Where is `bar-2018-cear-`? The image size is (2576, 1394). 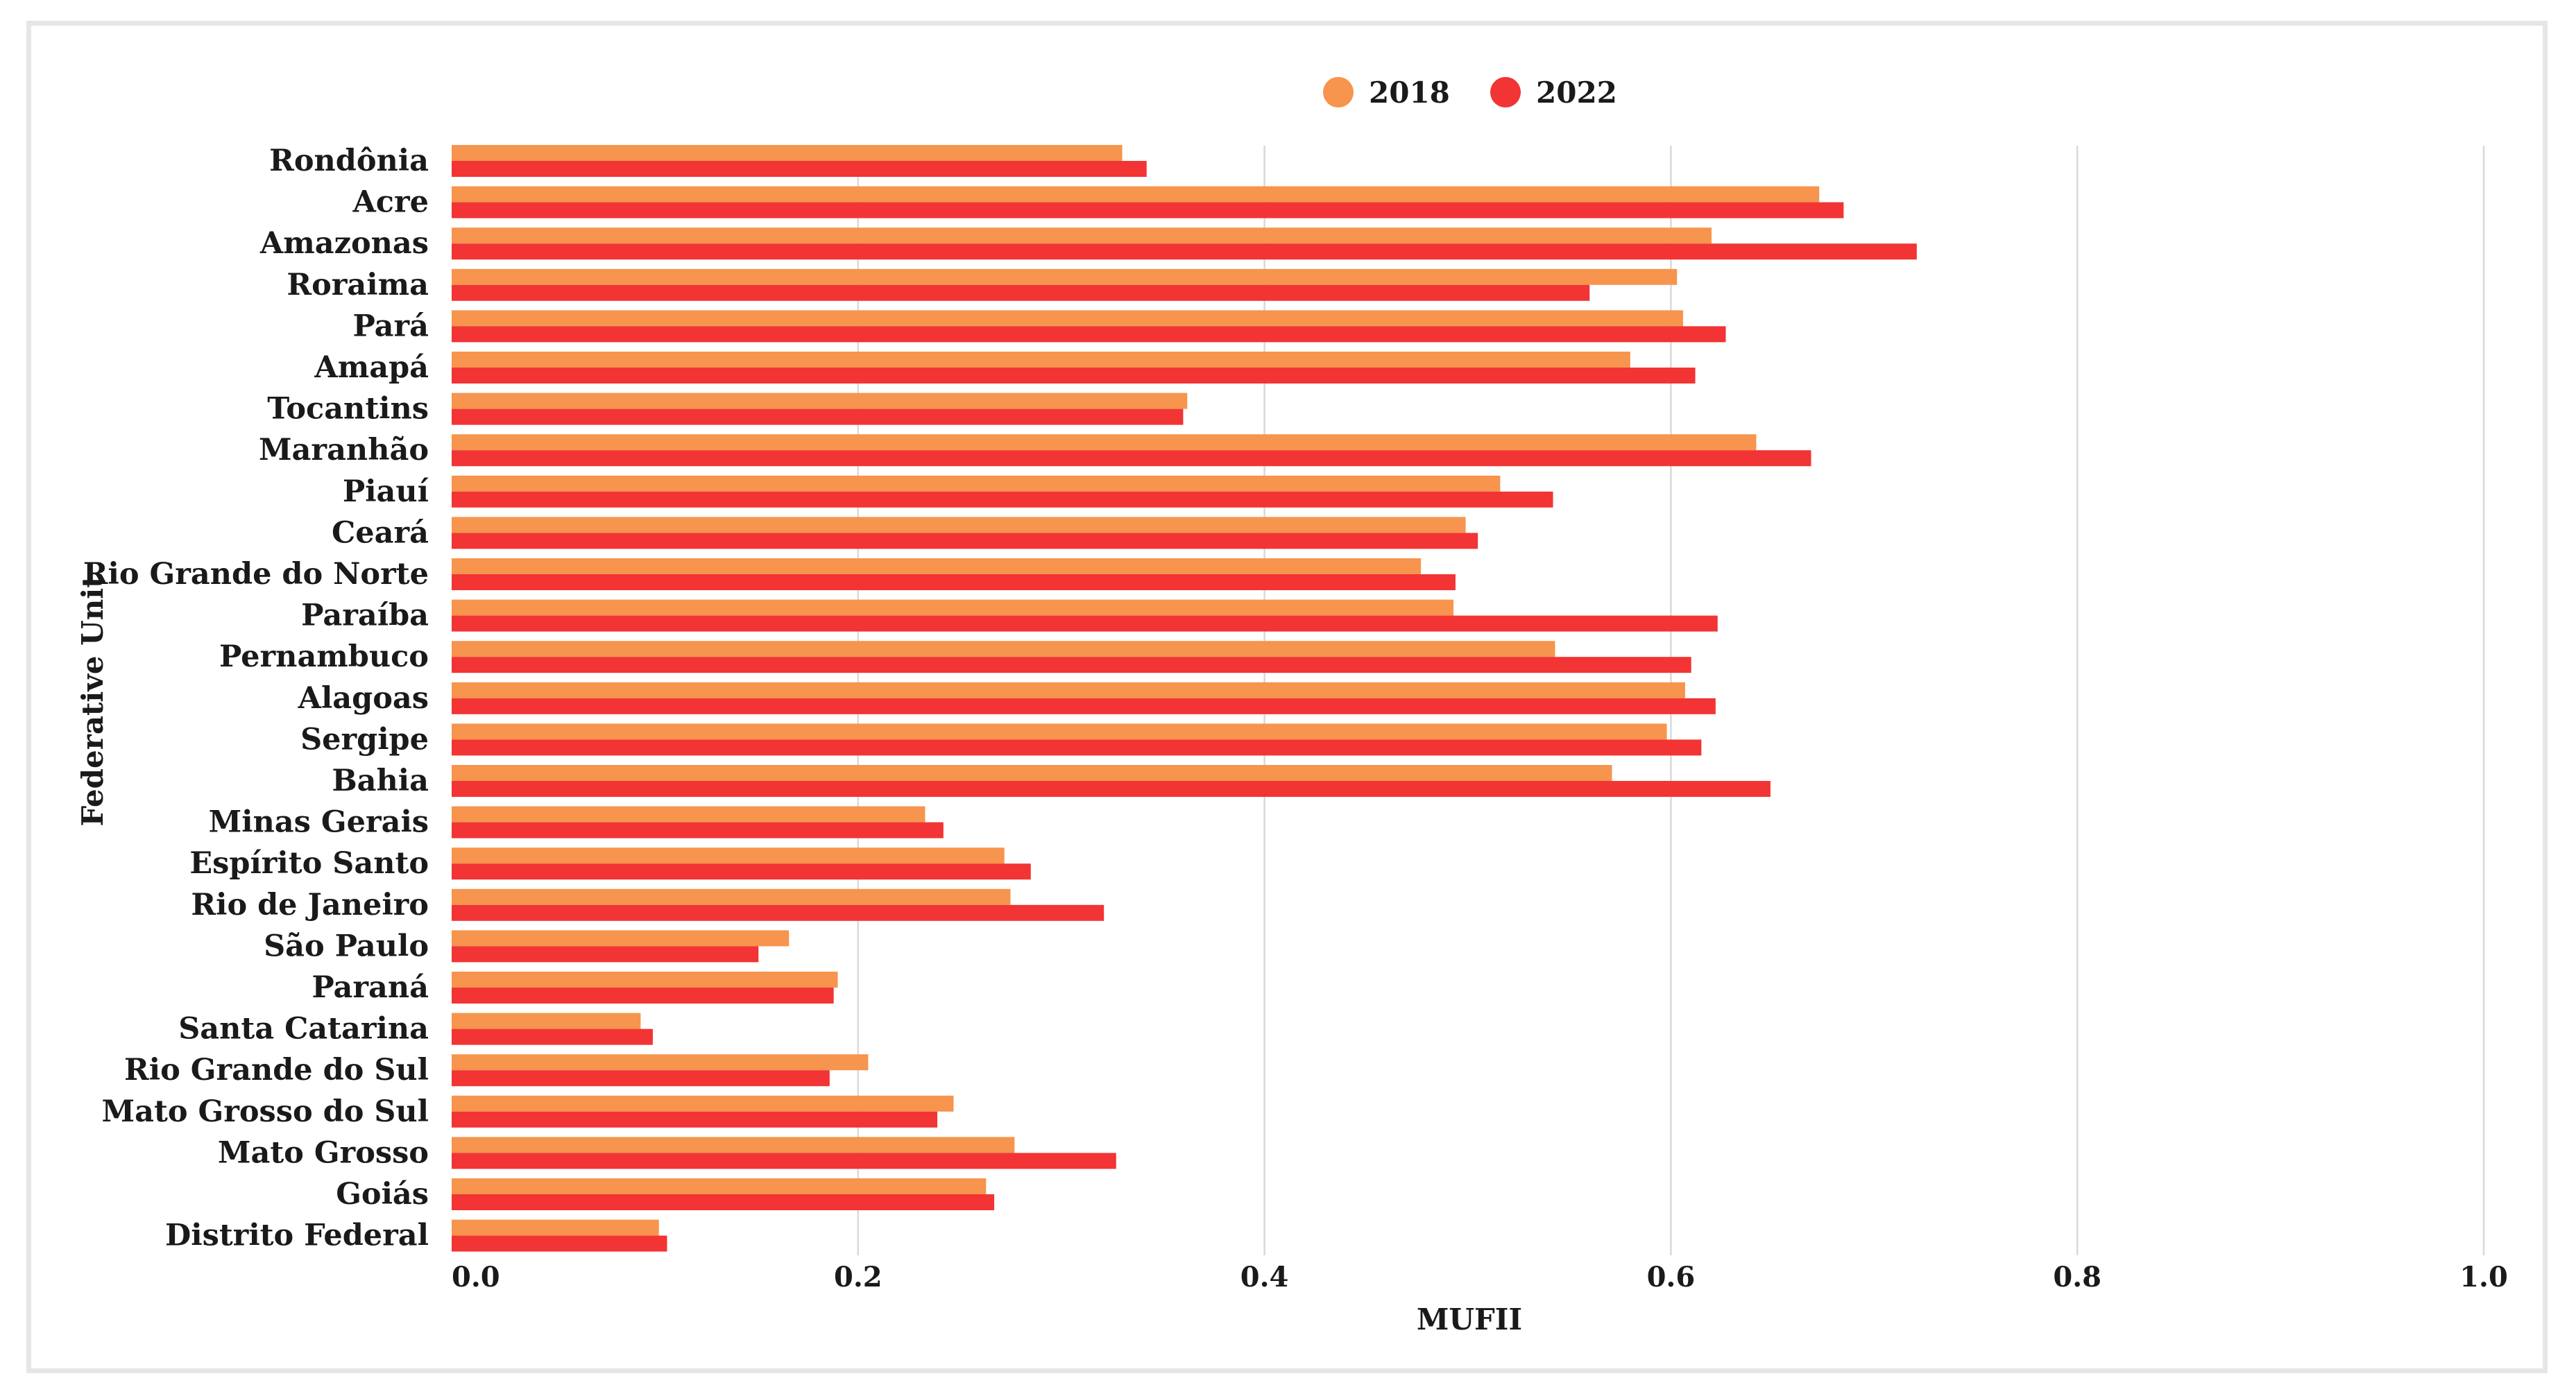 bar-2018-cear- is located at coordinates (959, 525).